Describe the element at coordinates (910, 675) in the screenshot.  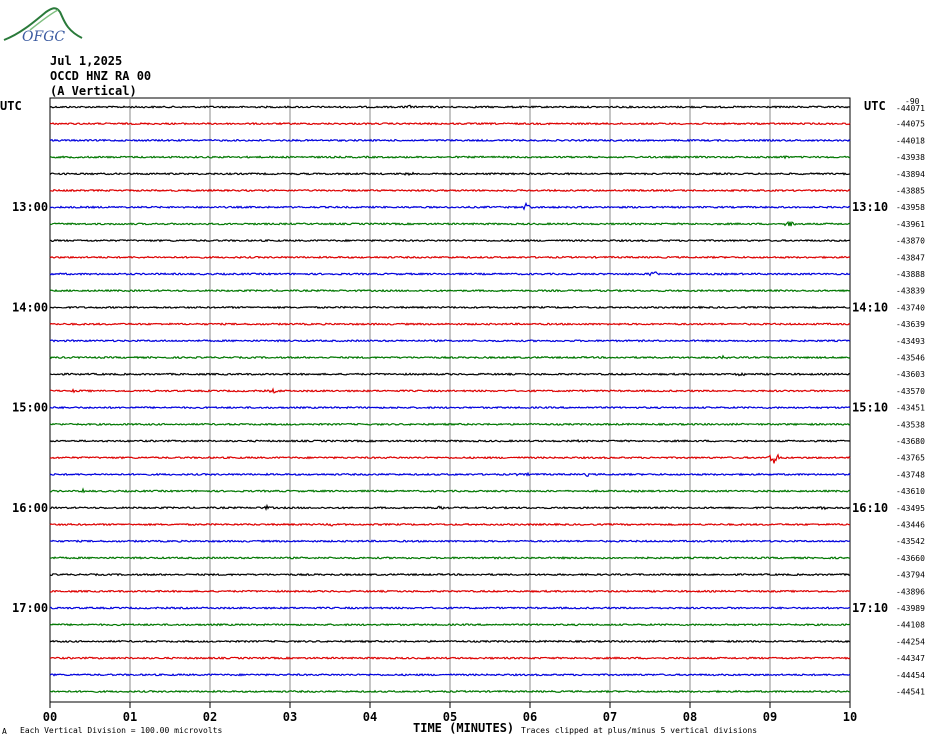
I see `trace-offset-label: -44454` at that location.